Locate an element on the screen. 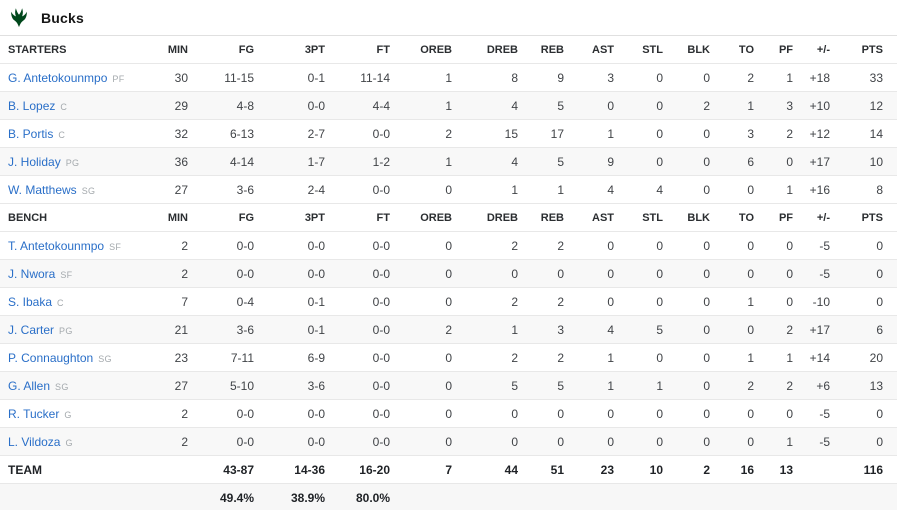 This screenshot has width=897, height=510. column-header-reb: REB is located at coordinates (541, 50).